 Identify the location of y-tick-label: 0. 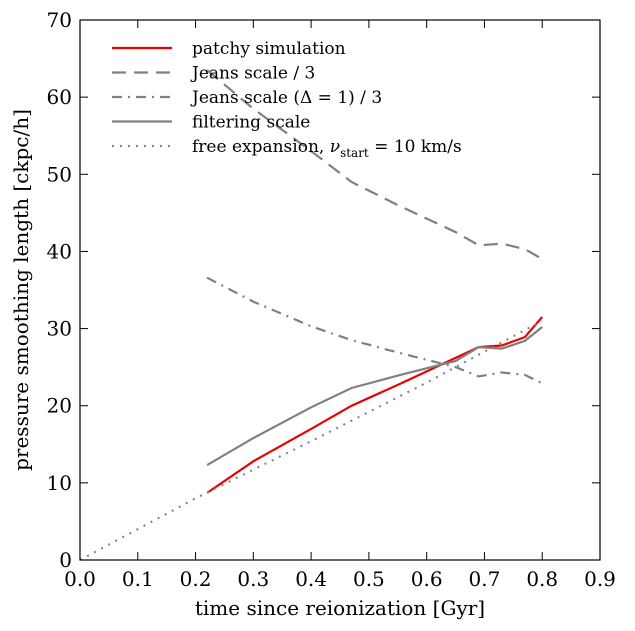
(65, 560).